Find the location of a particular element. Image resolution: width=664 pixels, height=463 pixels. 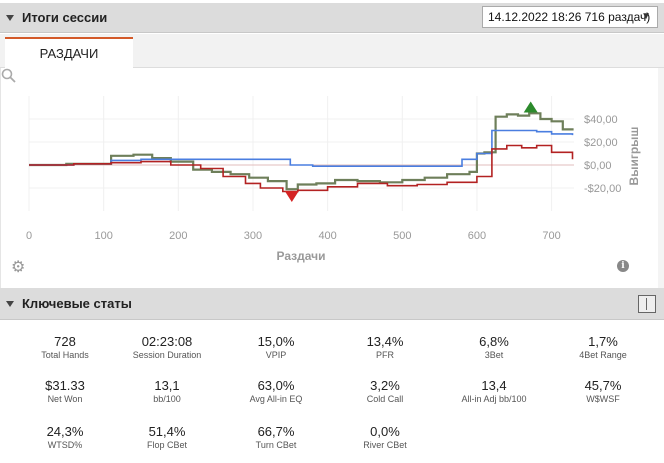

stat-label: Total Hands is located at coordinates (65, 355).